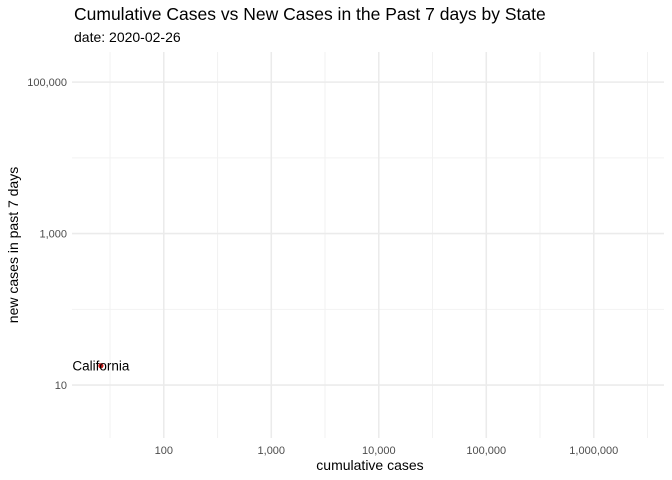 Image resolution: width=672 pixels, height=480 pixels. Describe the element at coordinates (53, 235) in the screenshot. I see `y-tick-label: 1,000` at that location.